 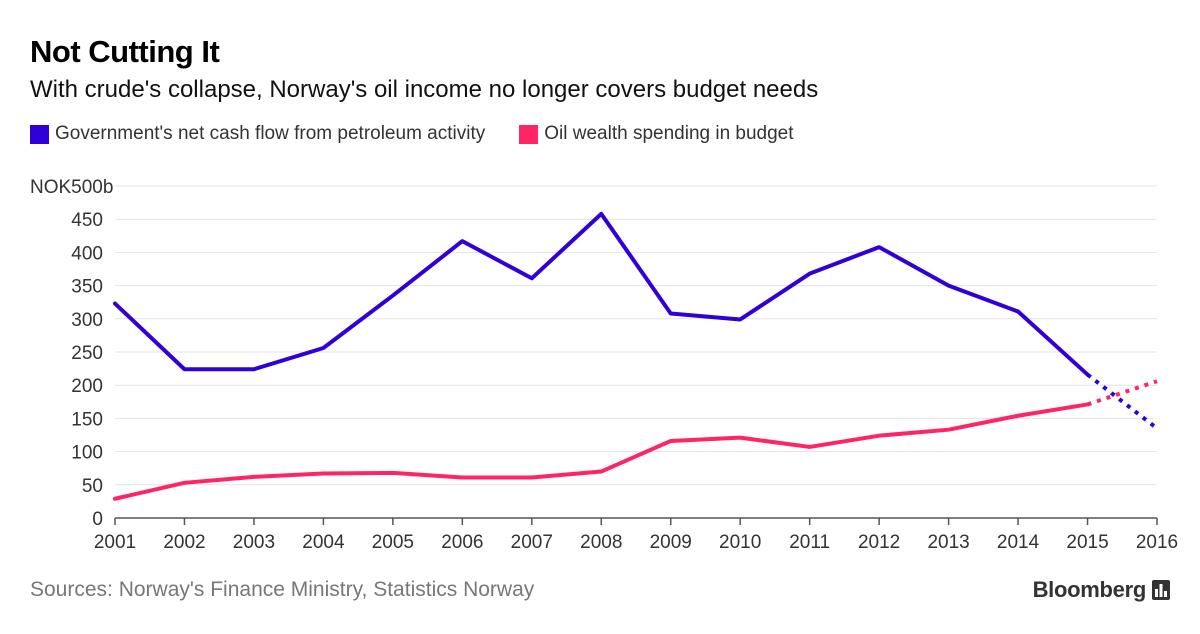 What do you see at coordinates (87, 287) in the screenshot?
I see `y-tick-label: 350` at bounding box center [87, 287].